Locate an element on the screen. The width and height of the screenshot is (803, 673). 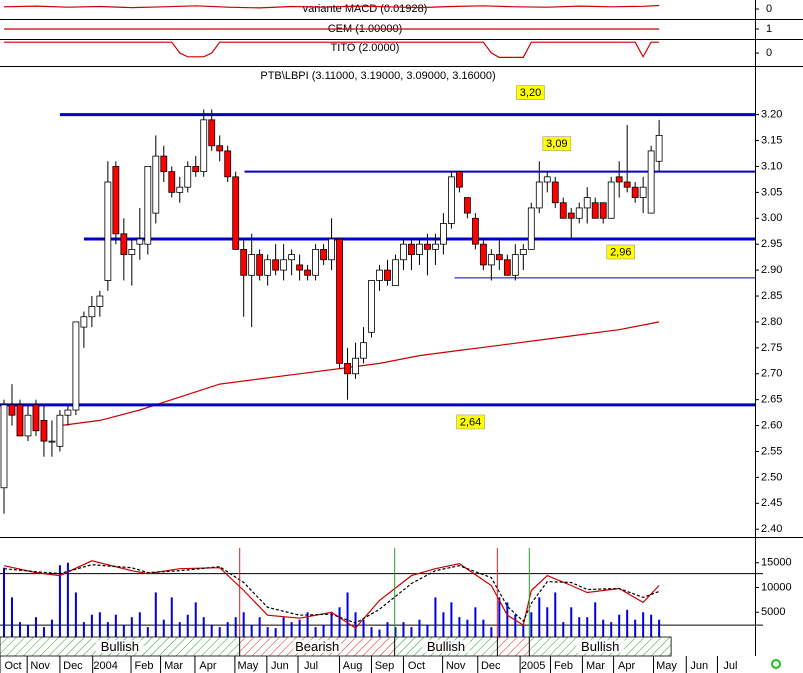
y-tick-label: 2.45 is located at coordinates (771, 503).